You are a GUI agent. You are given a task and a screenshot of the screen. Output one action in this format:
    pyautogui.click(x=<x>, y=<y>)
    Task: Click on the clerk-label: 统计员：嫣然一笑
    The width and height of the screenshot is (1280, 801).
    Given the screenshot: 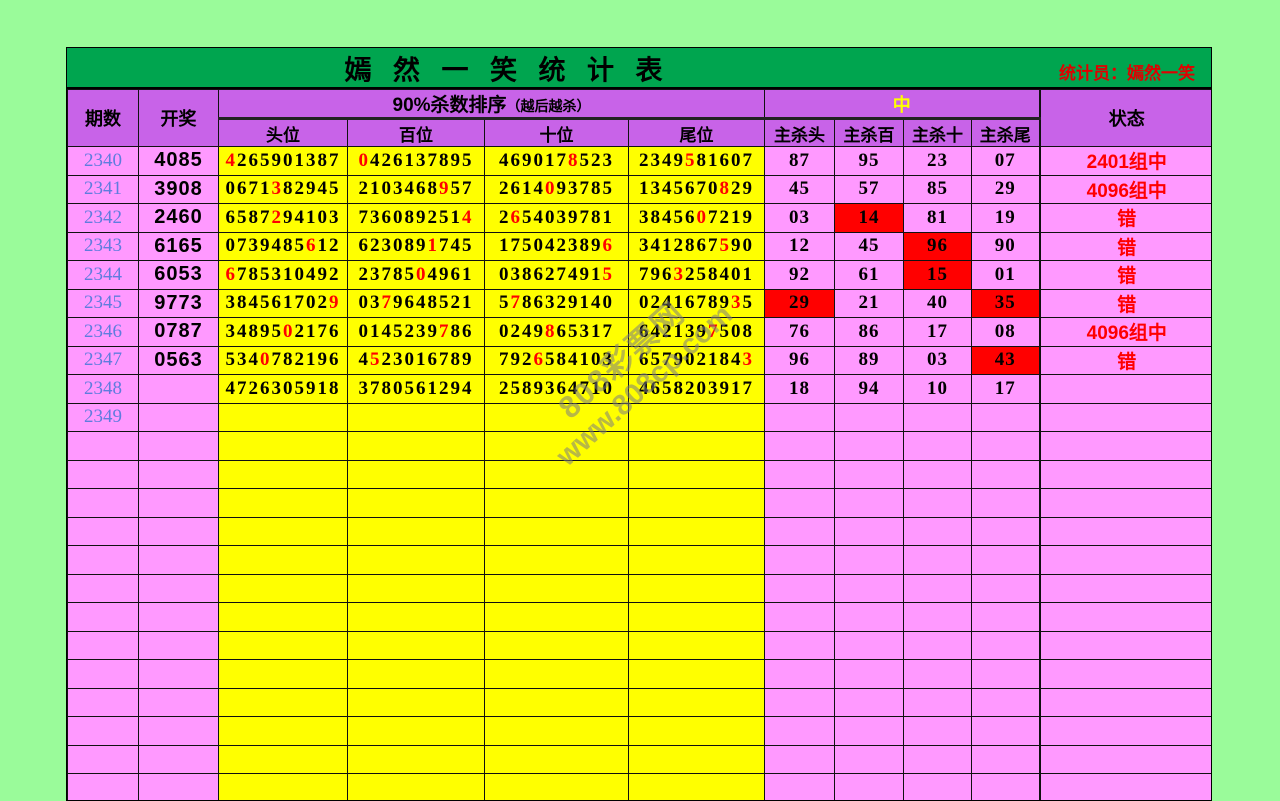 What is the action you would take?
    pyautogui.click(x=1127, y=73)
    